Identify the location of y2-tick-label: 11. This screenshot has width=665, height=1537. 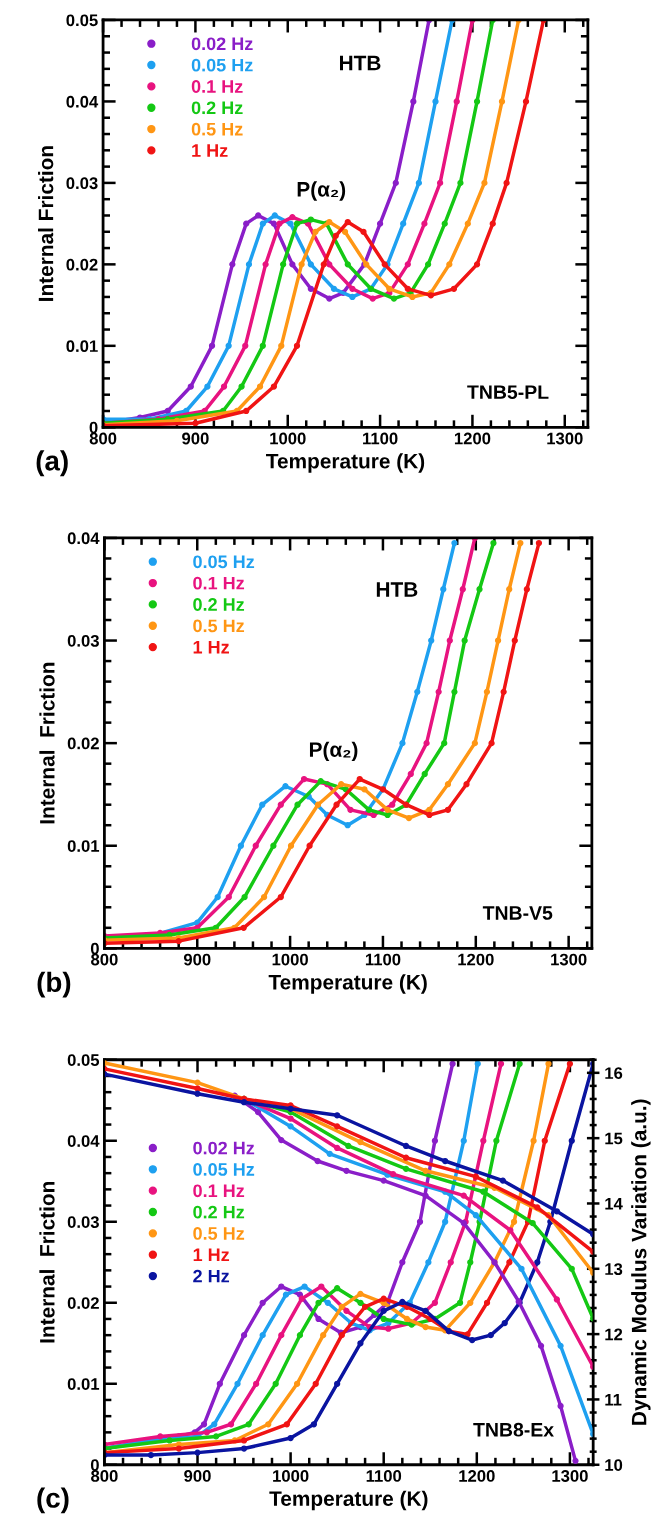
(613, 1400).